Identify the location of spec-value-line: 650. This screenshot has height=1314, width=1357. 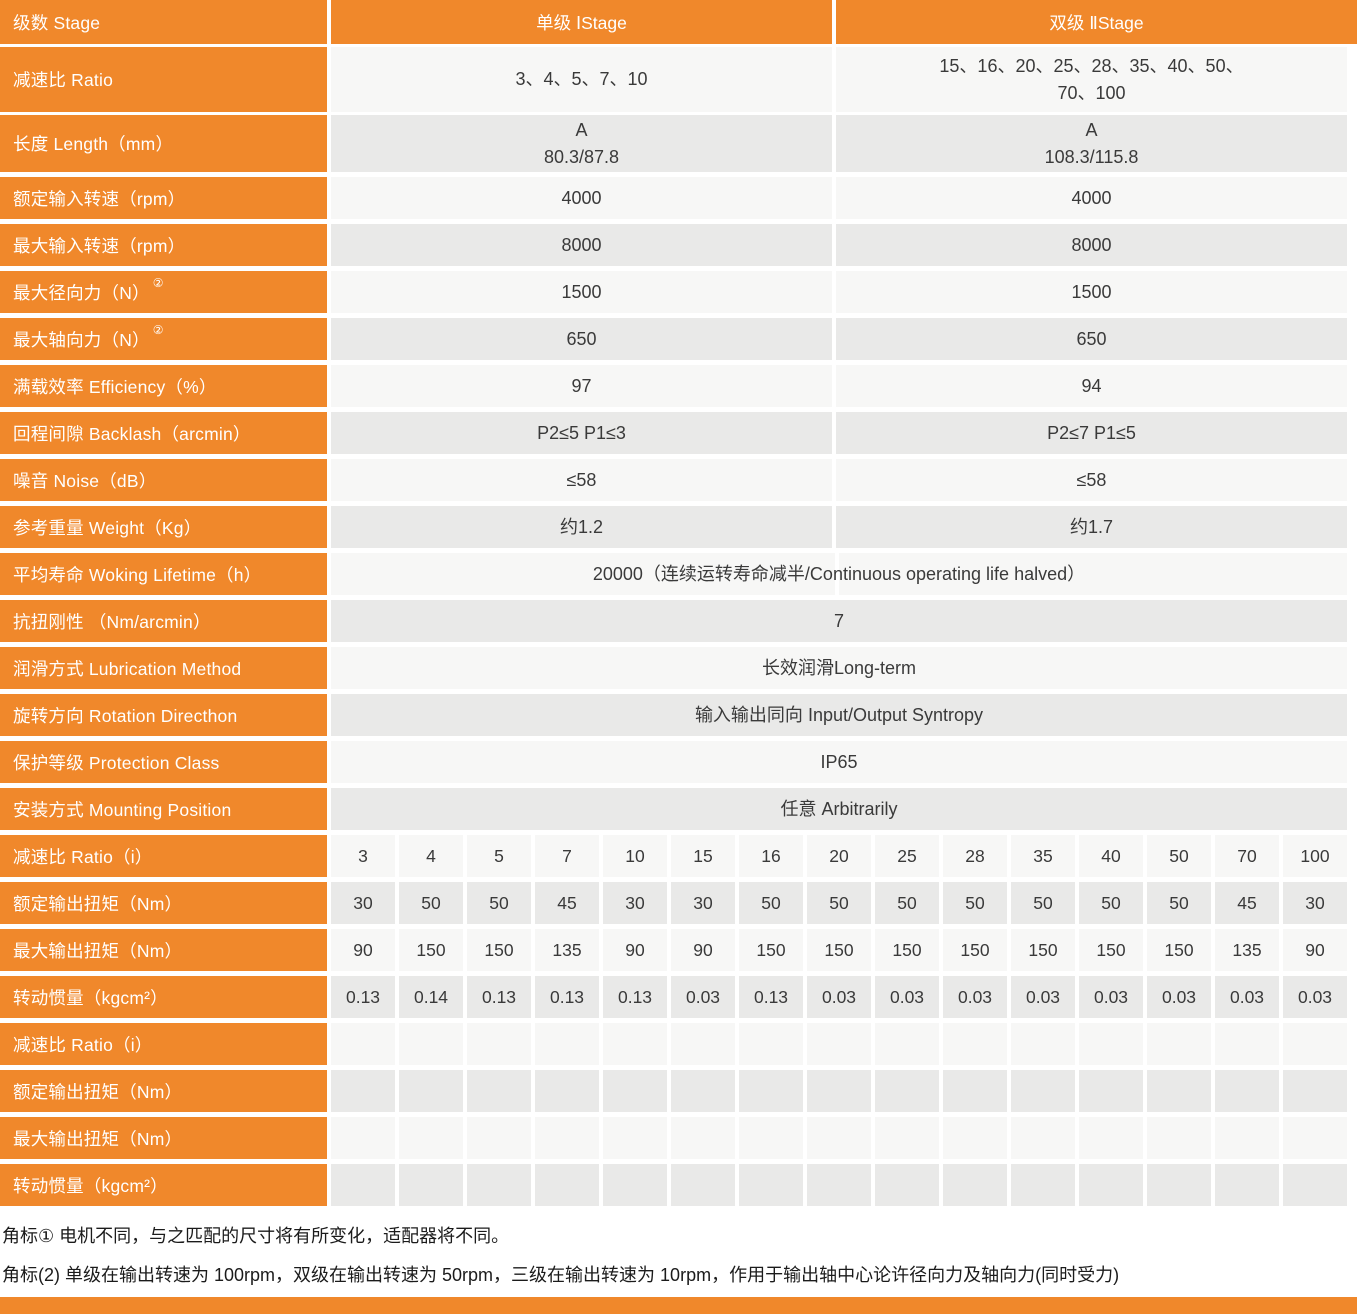
(581, 338).